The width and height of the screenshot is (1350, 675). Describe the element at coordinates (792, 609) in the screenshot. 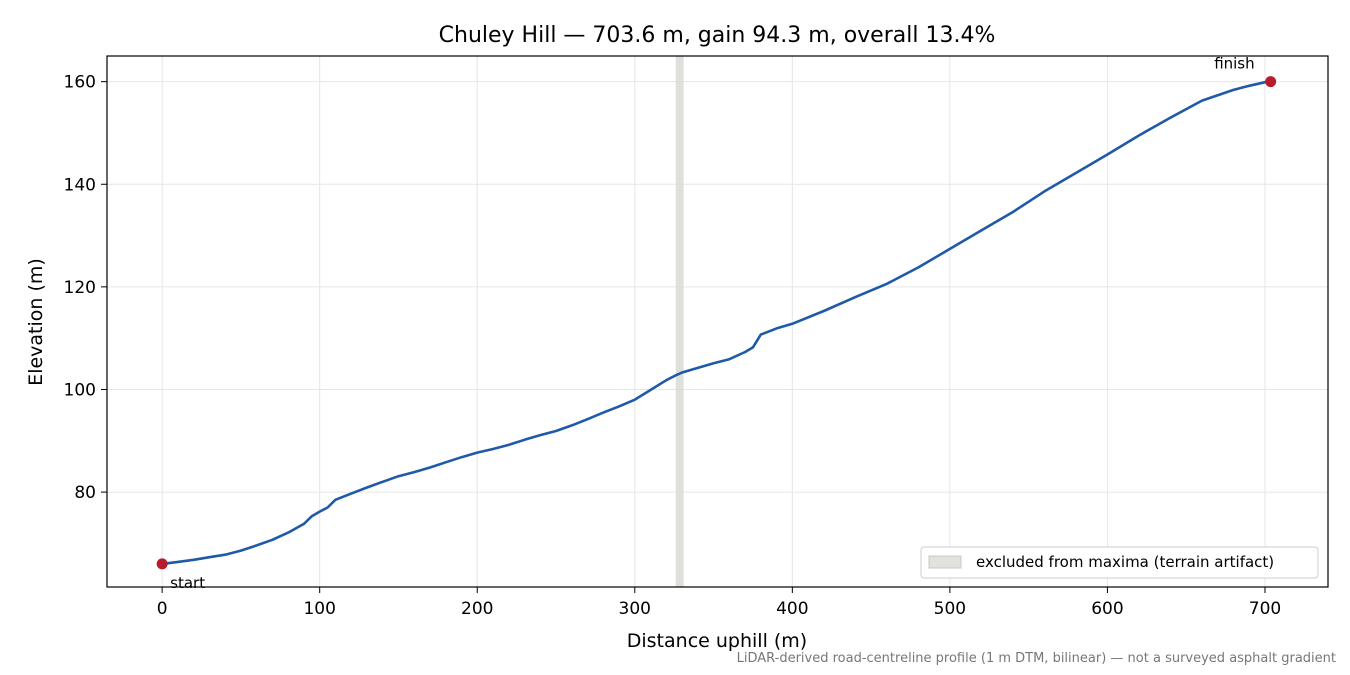

I see `x-tick-label: 400` at that location.